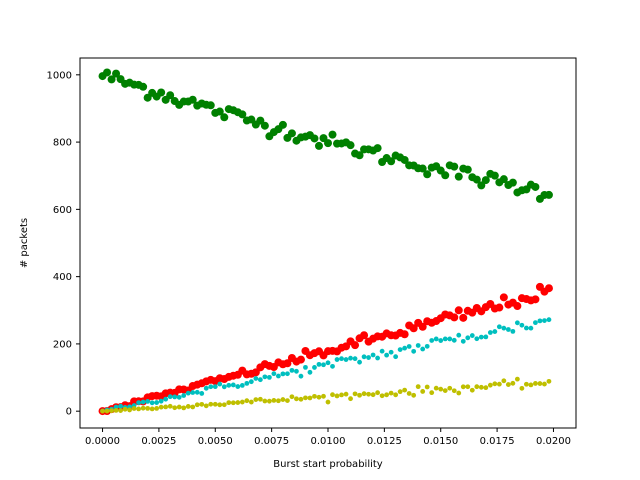 The width and height of the screenshot is (640, 480). What do you see at coordinates (158, 441) in the screenshot?
I see `x-tick-label: 0.0025` at bounding box center [158, 441].